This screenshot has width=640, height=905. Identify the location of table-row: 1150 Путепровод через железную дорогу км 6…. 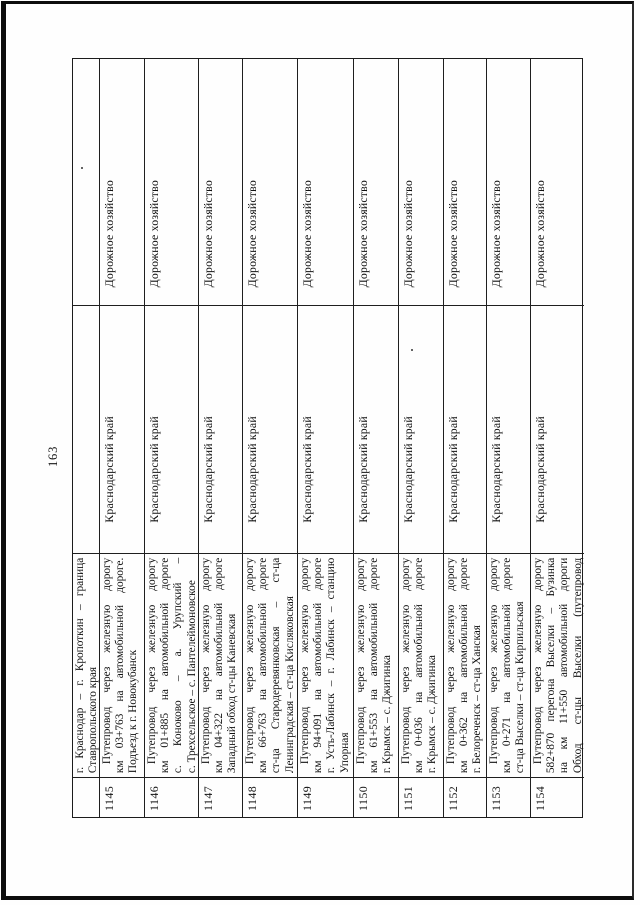
(376, 438).